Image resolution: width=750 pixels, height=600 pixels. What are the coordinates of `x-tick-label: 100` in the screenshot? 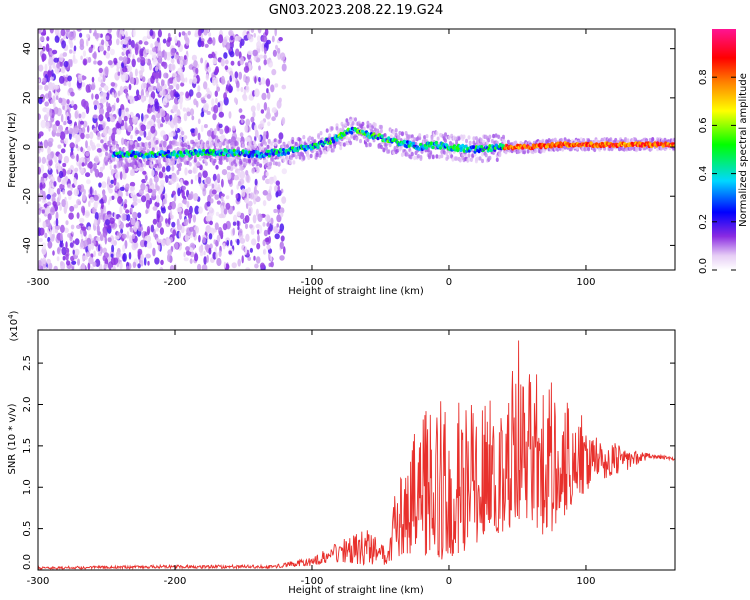 It's located at (585, 282).